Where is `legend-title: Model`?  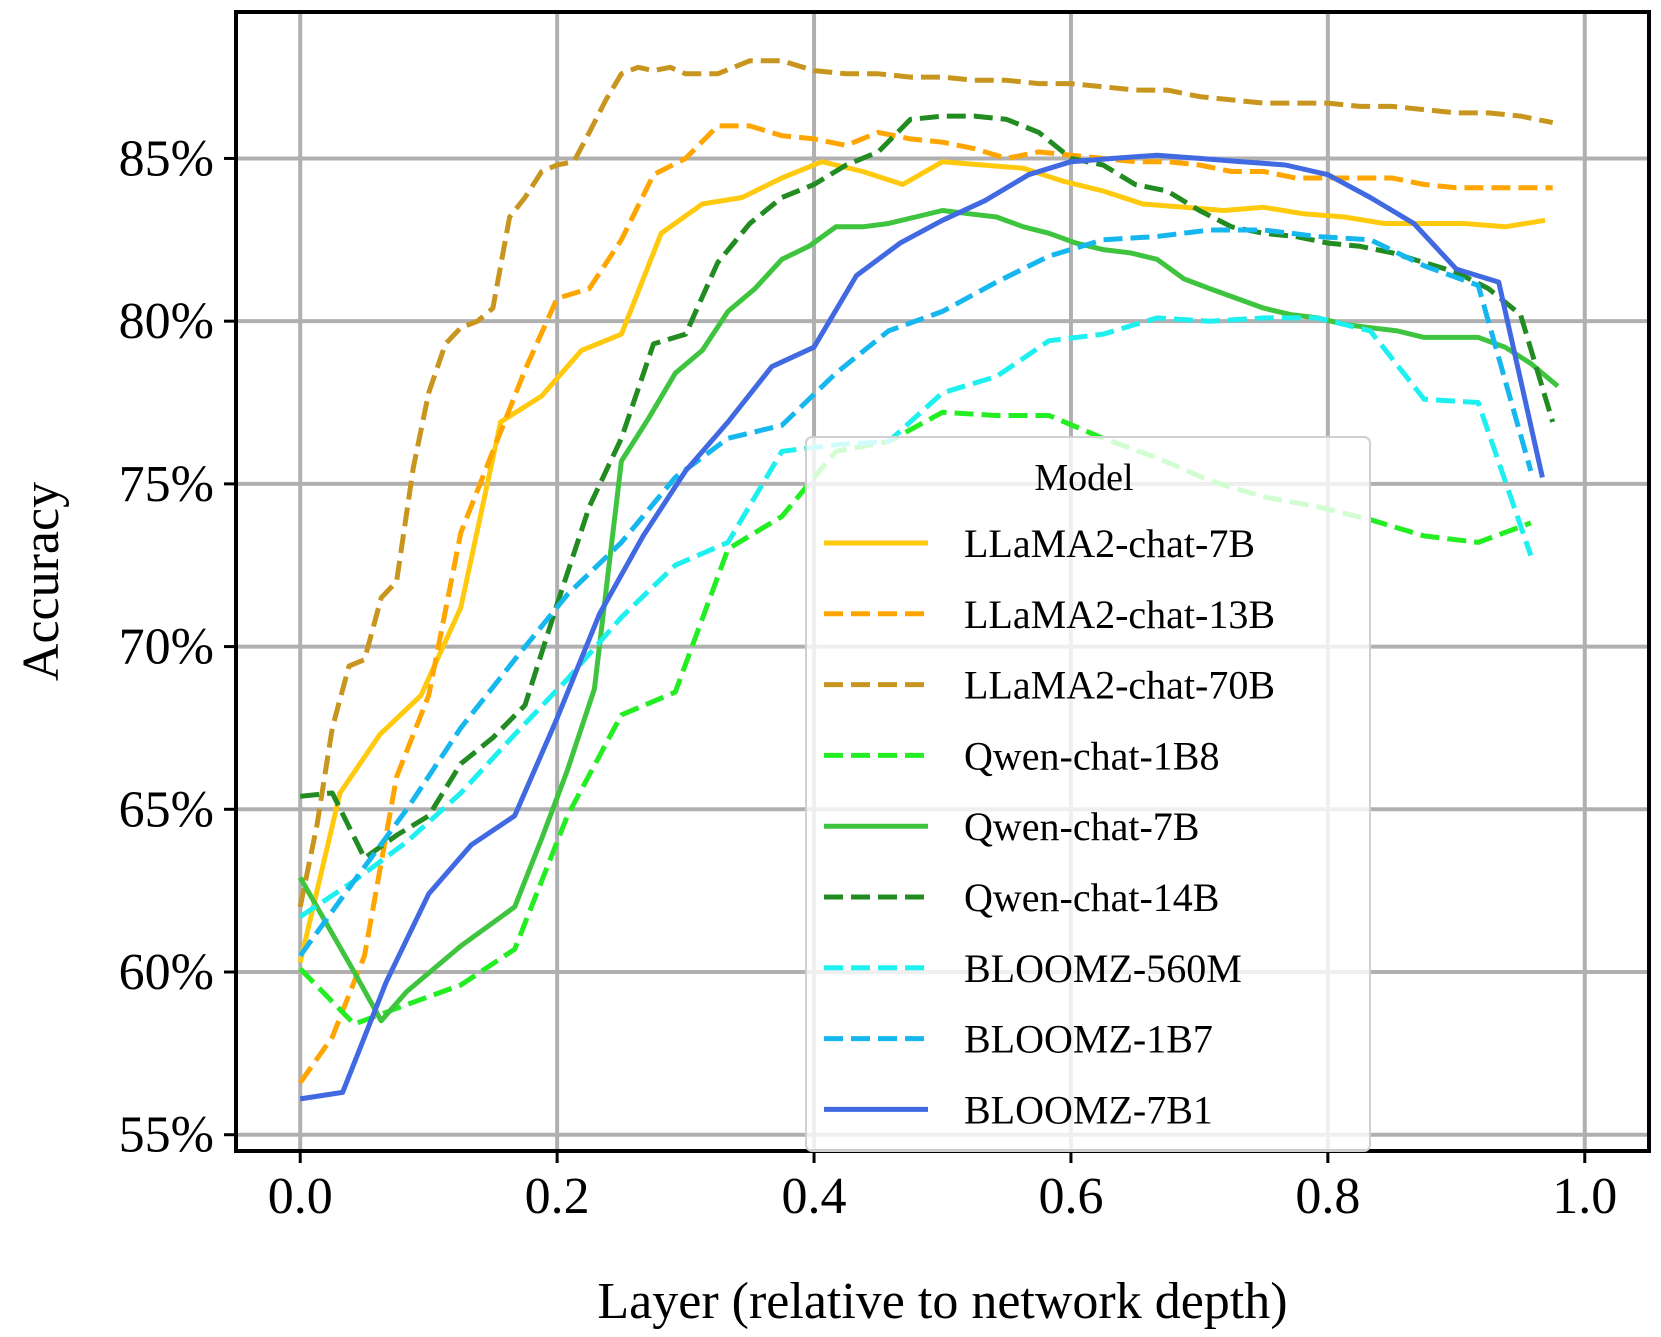
legend-title: Model is located at coordinates (1083, 478).